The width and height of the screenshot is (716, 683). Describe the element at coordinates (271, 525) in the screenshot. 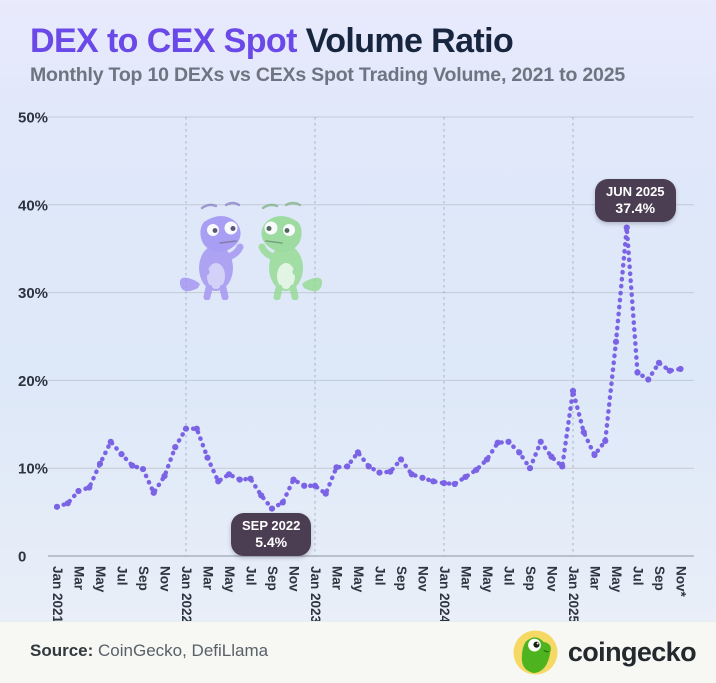

I see `annotation-label: SEP 2022` at that location.